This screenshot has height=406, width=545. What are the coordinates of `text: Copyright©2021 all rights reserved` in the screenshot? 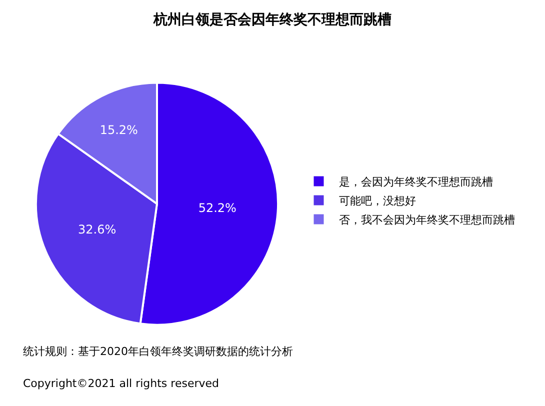 It's located at (121, 383).